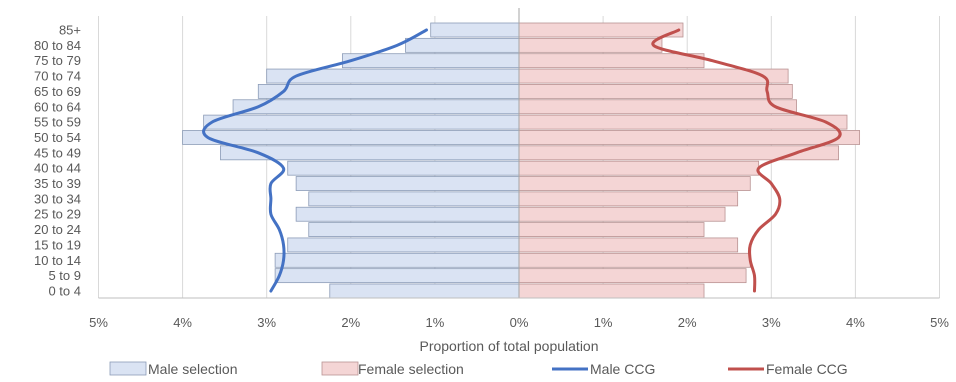  I want to click on age-label-11: 55 to 59, so click(57, 122).